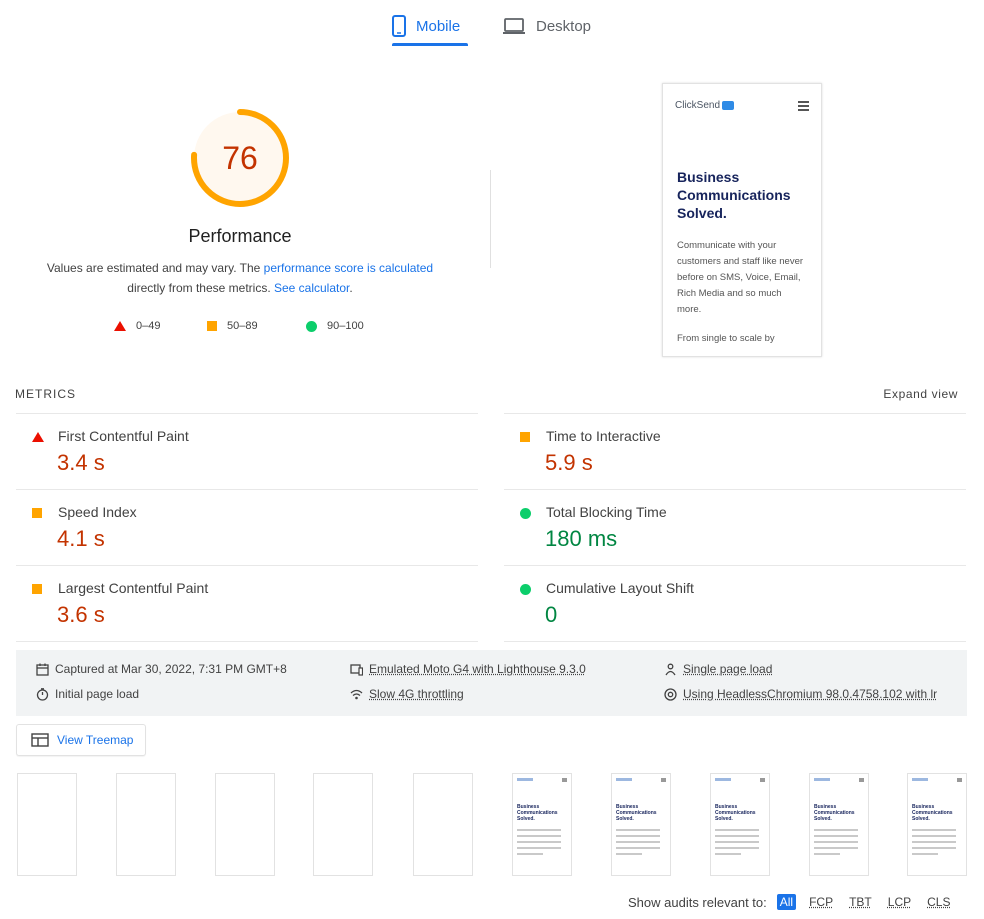  I want to click on laptop-icon, so click(514, 26).